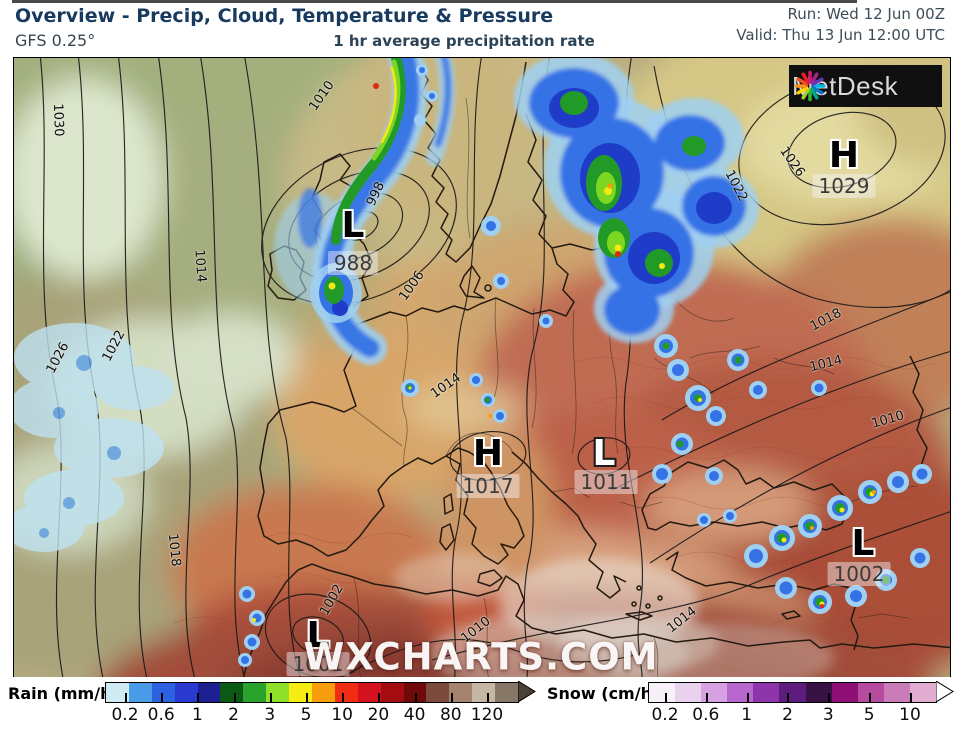  Describe the element at coordinates (378, 715) in the screenshot. I see `legend-tick-label: 20` at that location.